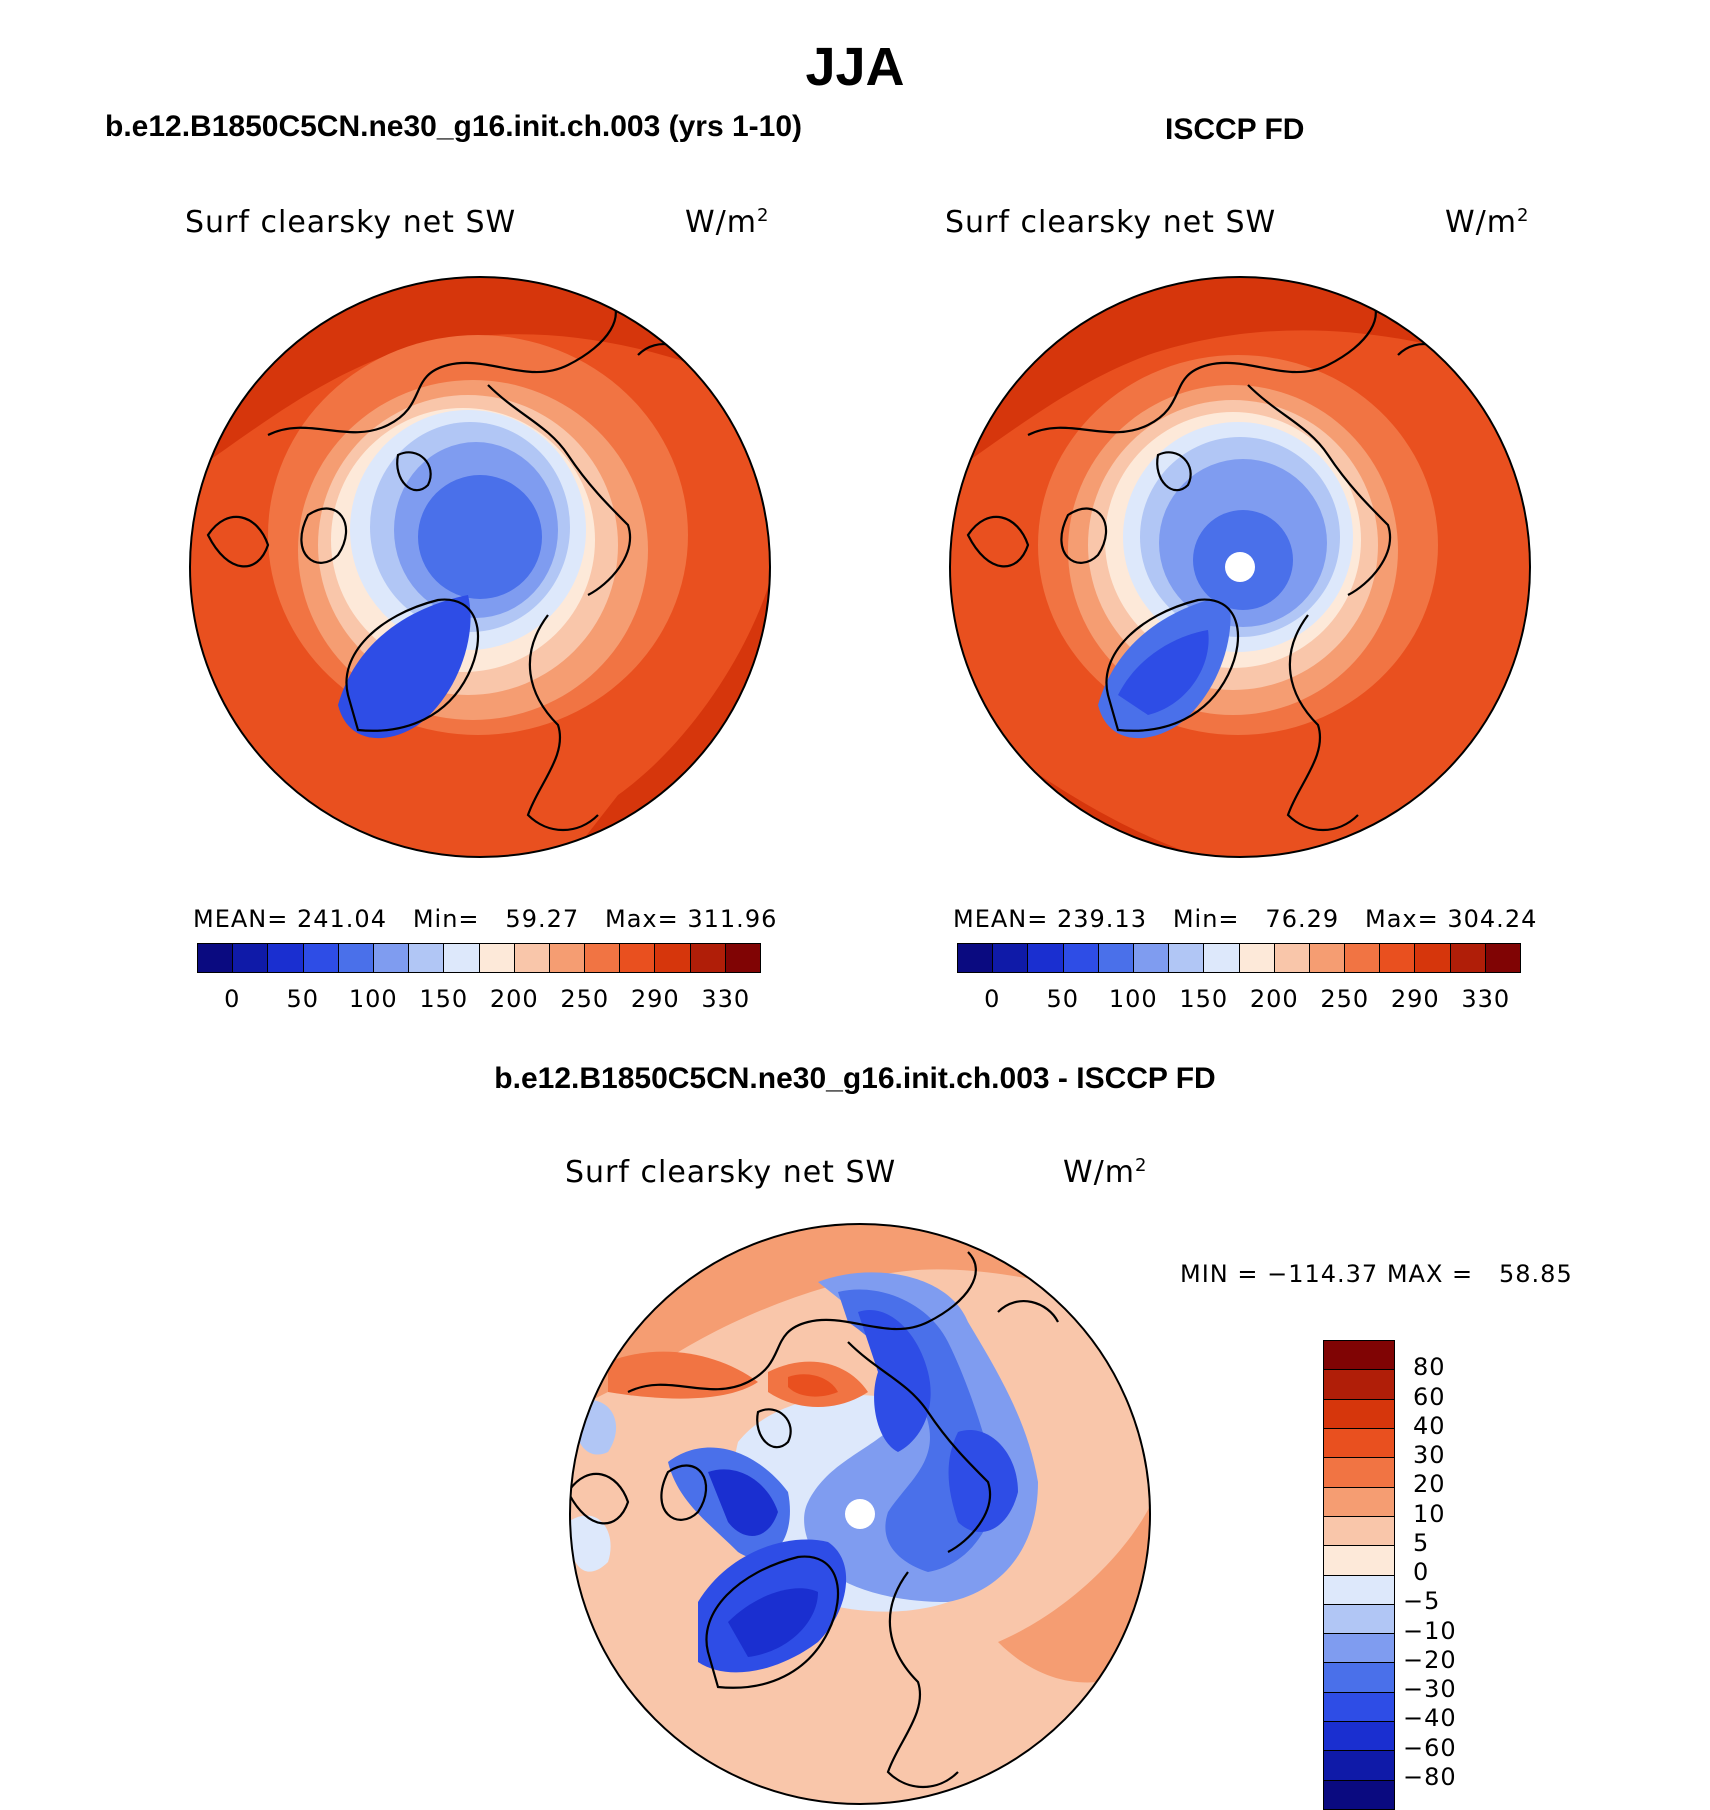  Describe the element at coordinates (1429, 1425) in the screenshot. I see `diff-colorbar-tick-label: 40` at that location.